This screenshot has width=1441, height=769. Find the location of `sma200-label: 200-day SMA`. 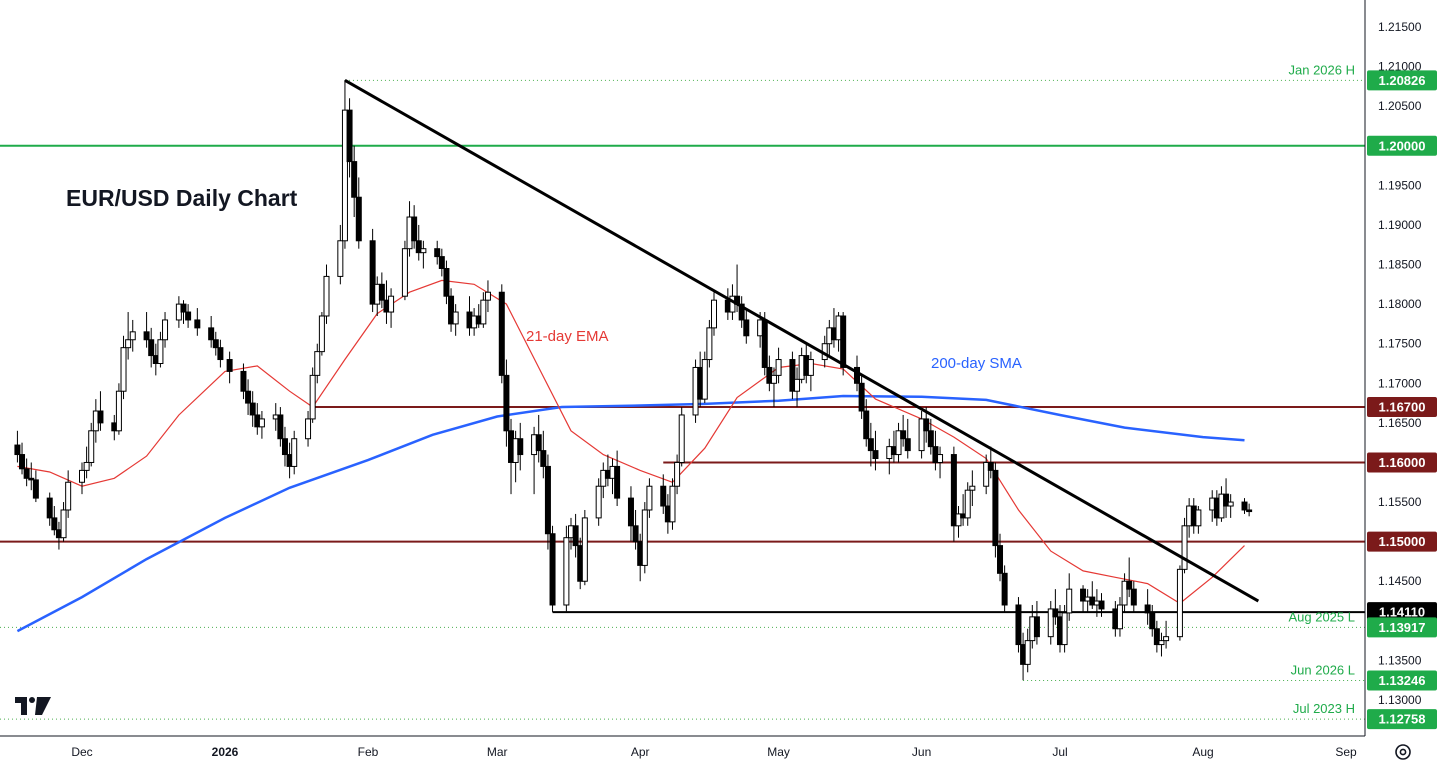

sma200-label: 200-day SMA is located at coordinates (976, 363).